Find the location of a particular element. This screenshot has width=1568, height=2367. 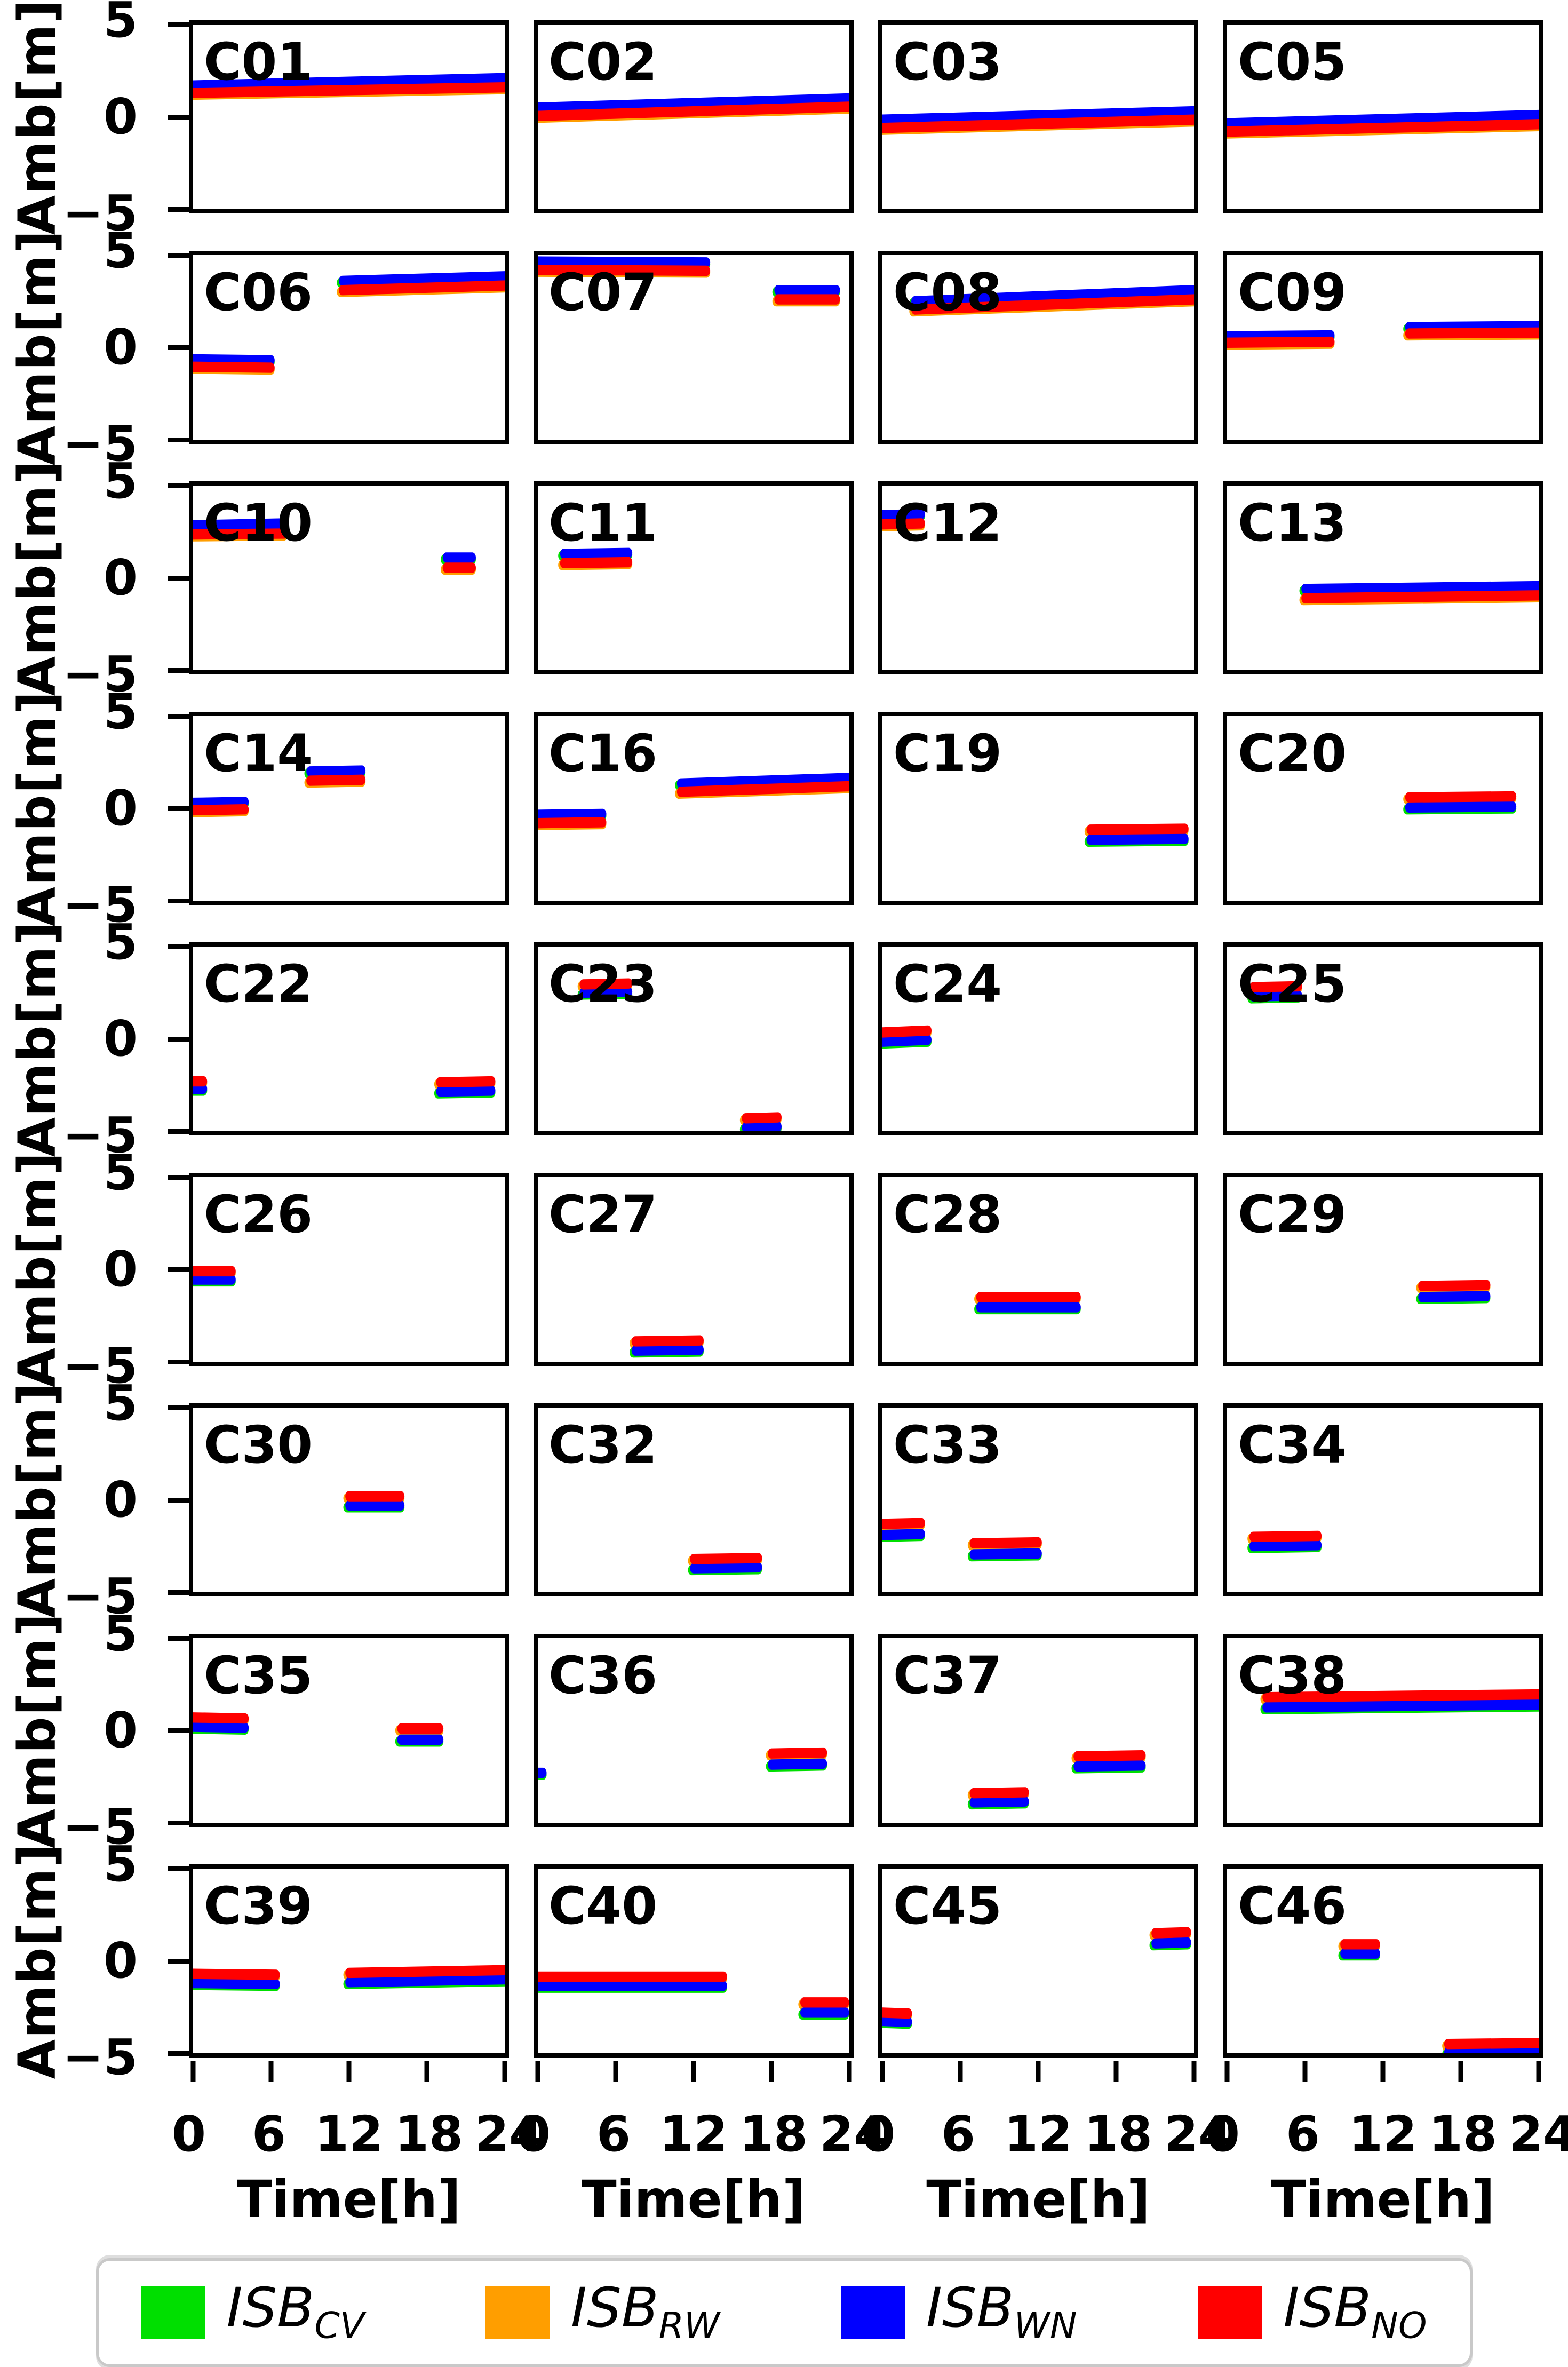

subplot-plot-area-C45 is located at coordinates (1036, 1978).